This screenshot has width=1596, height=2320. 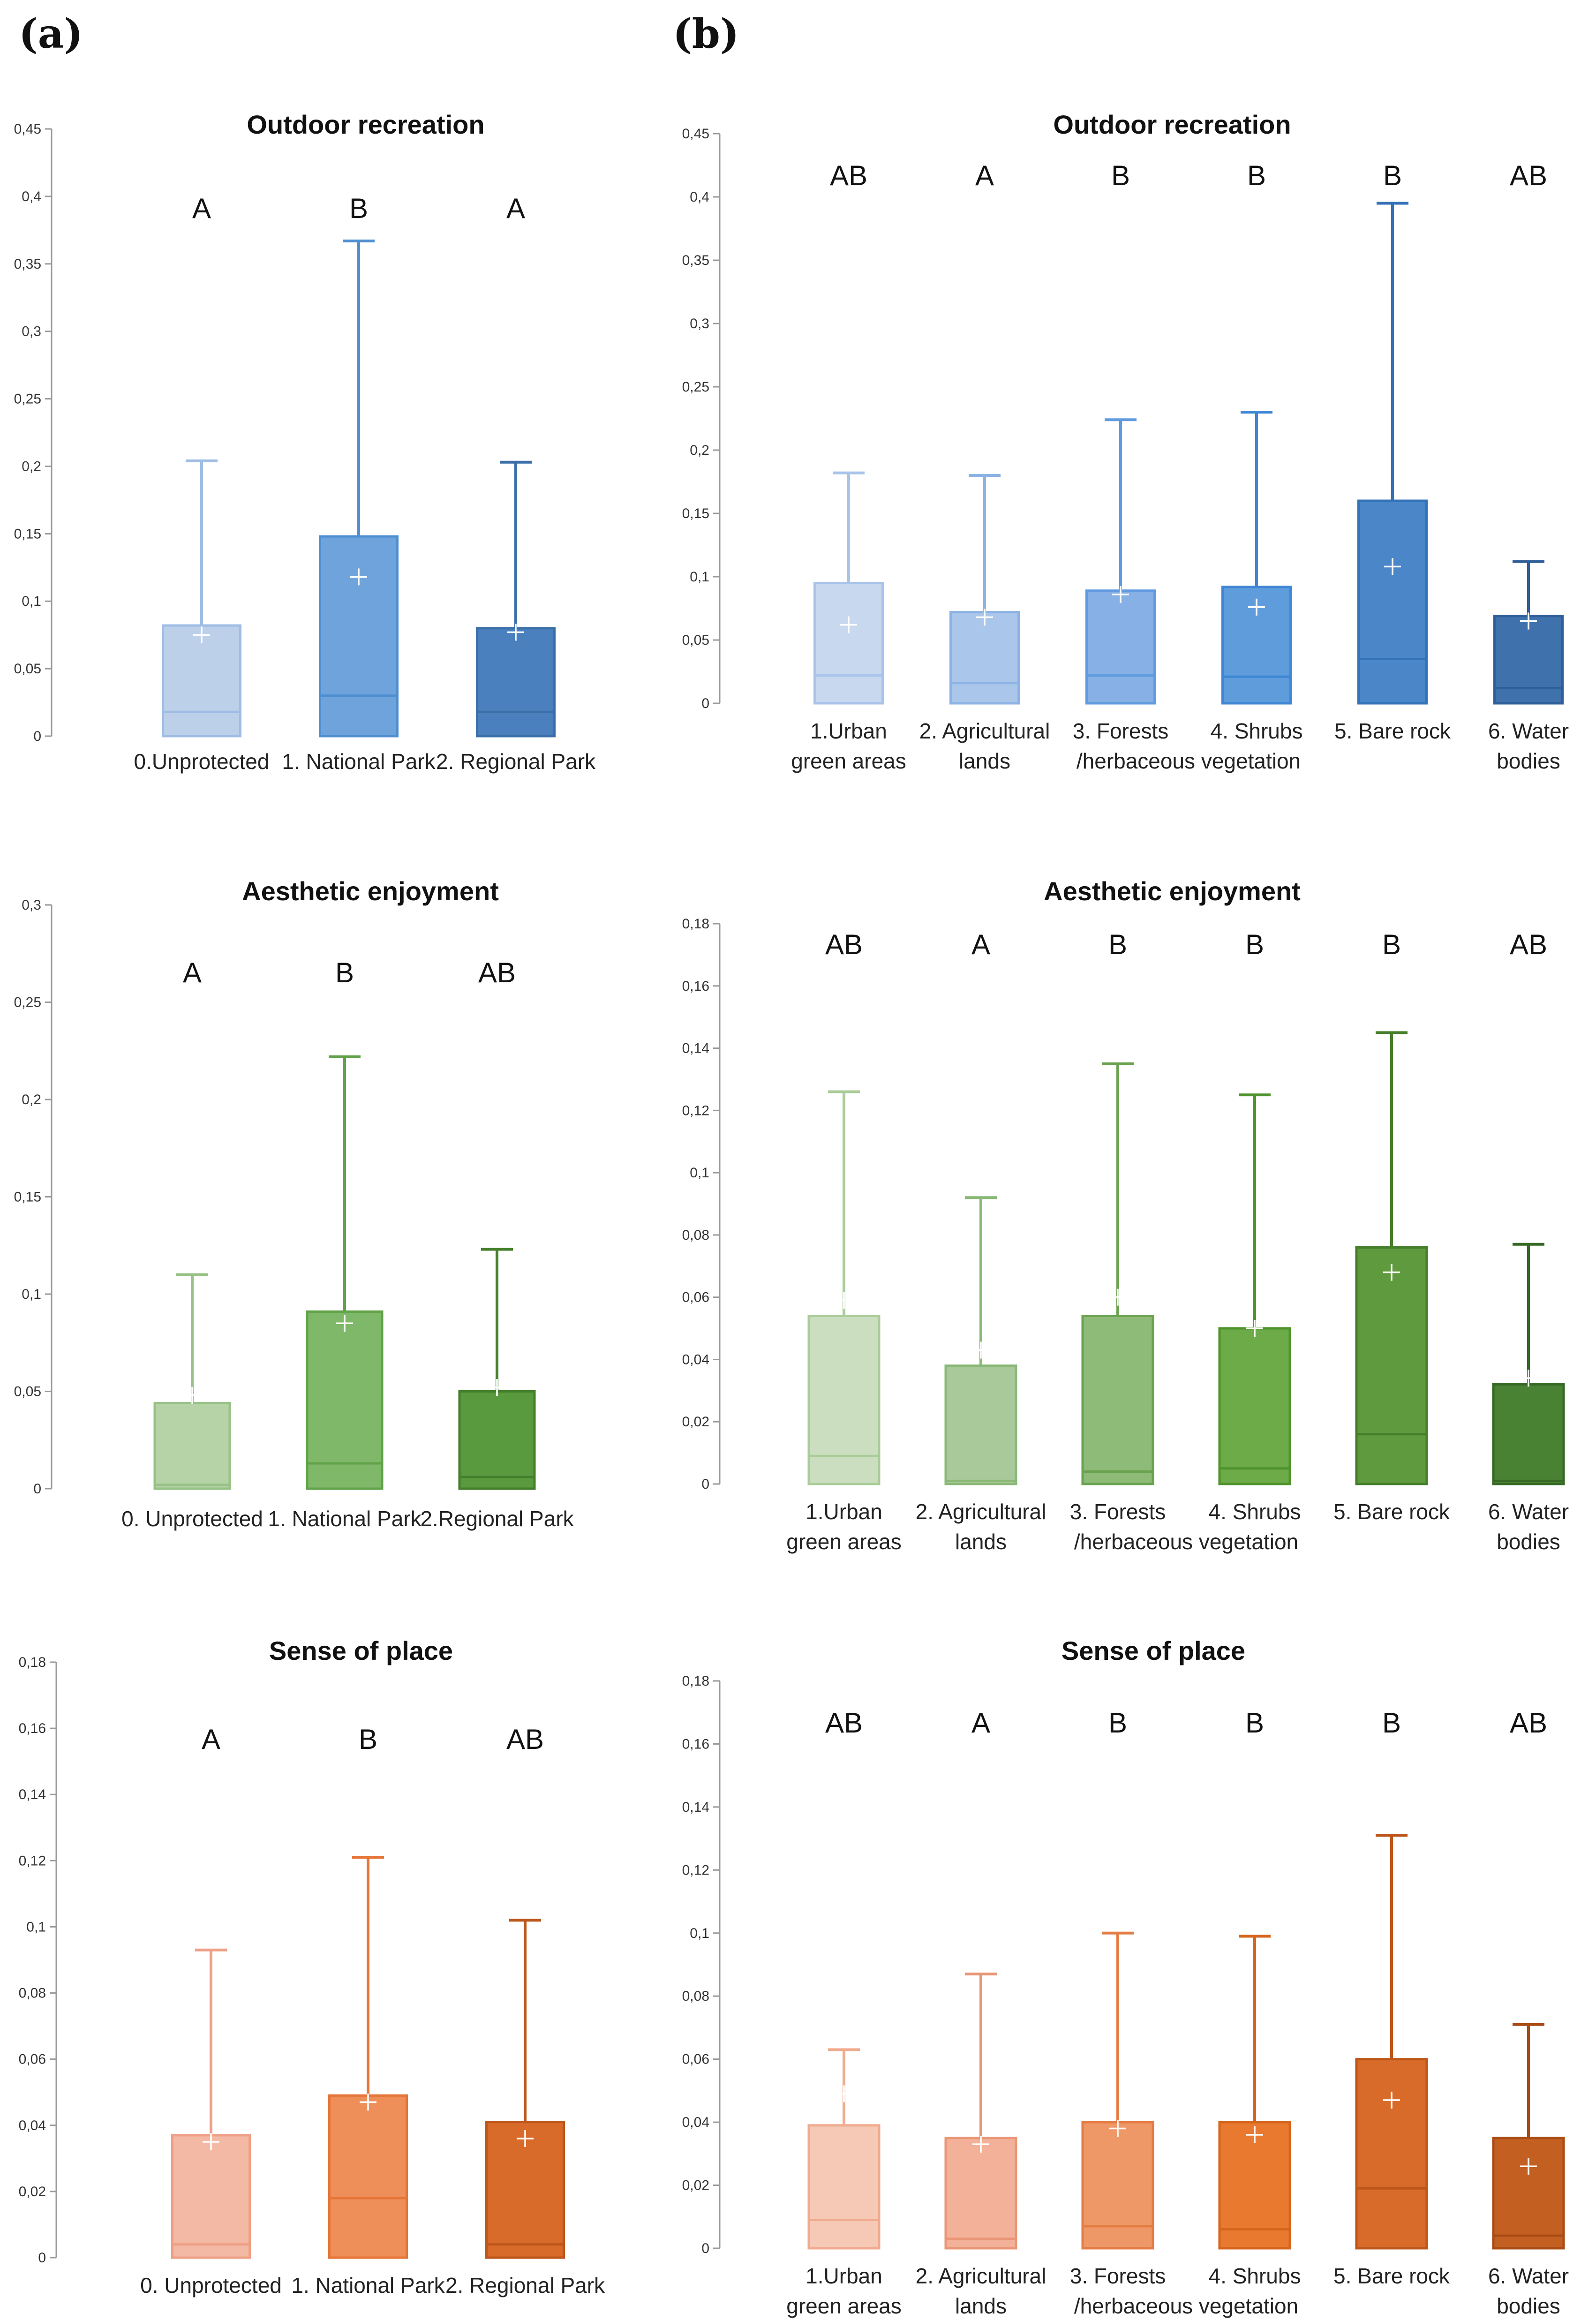 I want to click on y-tick-label: 0,02, so click(x=695, y=2185).